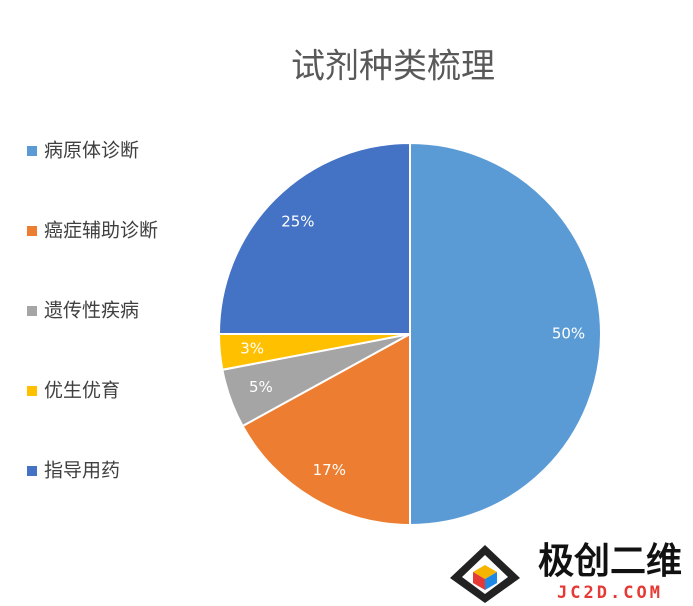  Describe the element at coordinates (393, 67) in the screenshot. I see `chart-title: 试剂种类梳理` at that location.